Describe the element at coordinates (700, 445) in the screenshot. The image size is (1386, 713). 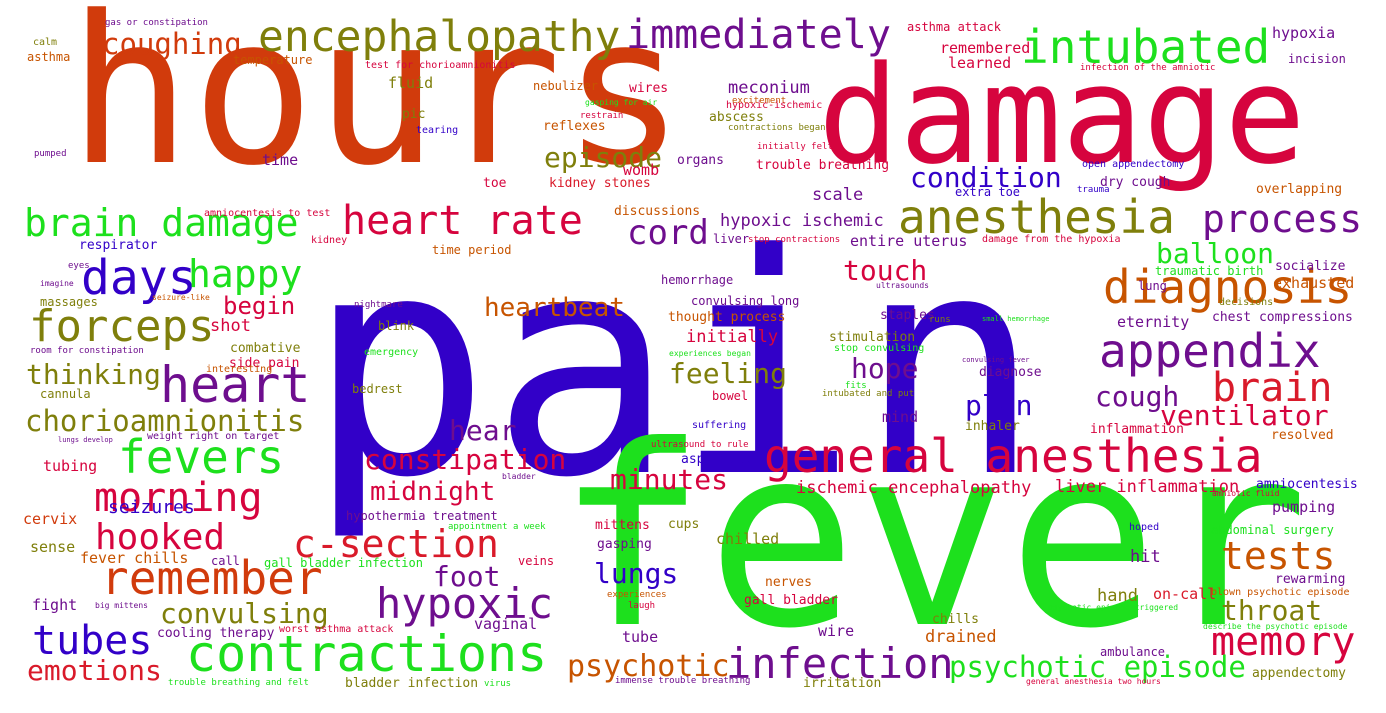
I see `word-ultrasound-to-rule: ultrasound to rule` at that location.